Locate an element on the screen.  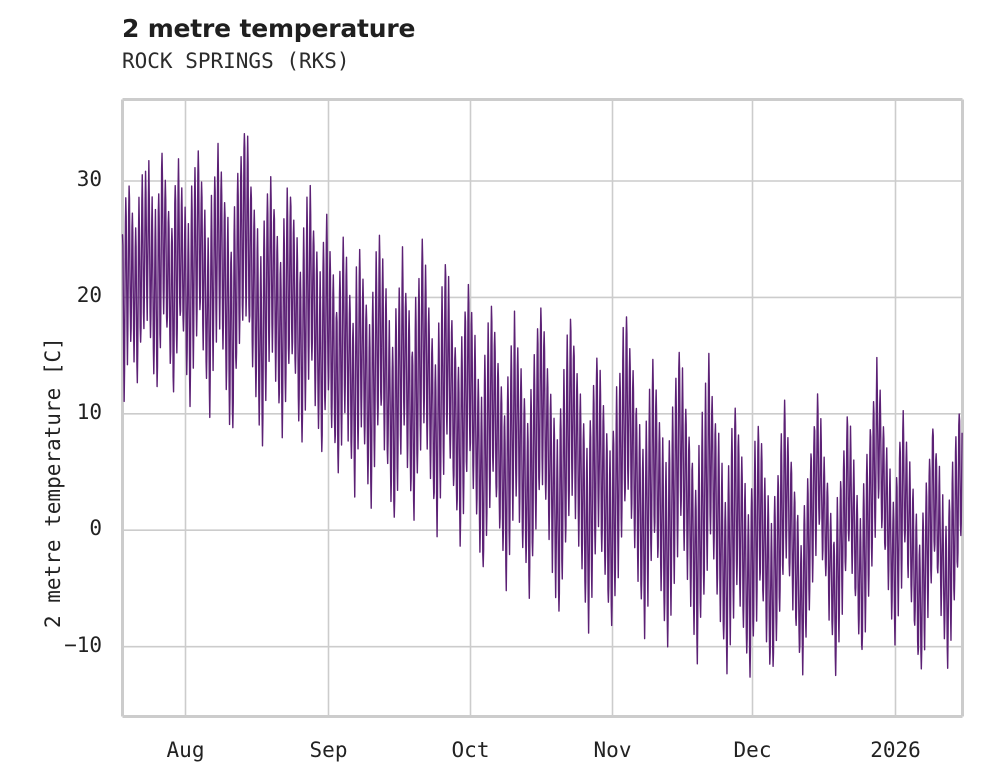
x-tick-label: Sep is located at coordinates (328, 750).